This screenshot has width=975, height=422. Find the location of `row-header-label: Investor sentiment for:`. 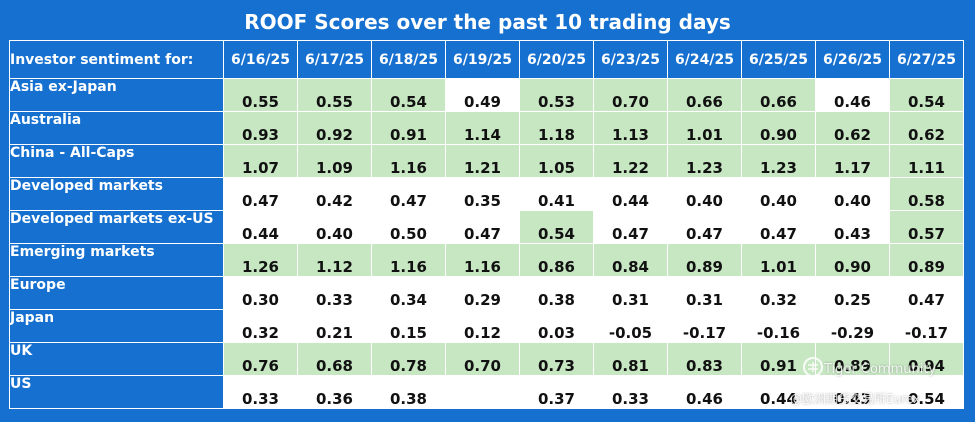

row-header-label: Investor sentiment for: is located at coordinates (116, 59).